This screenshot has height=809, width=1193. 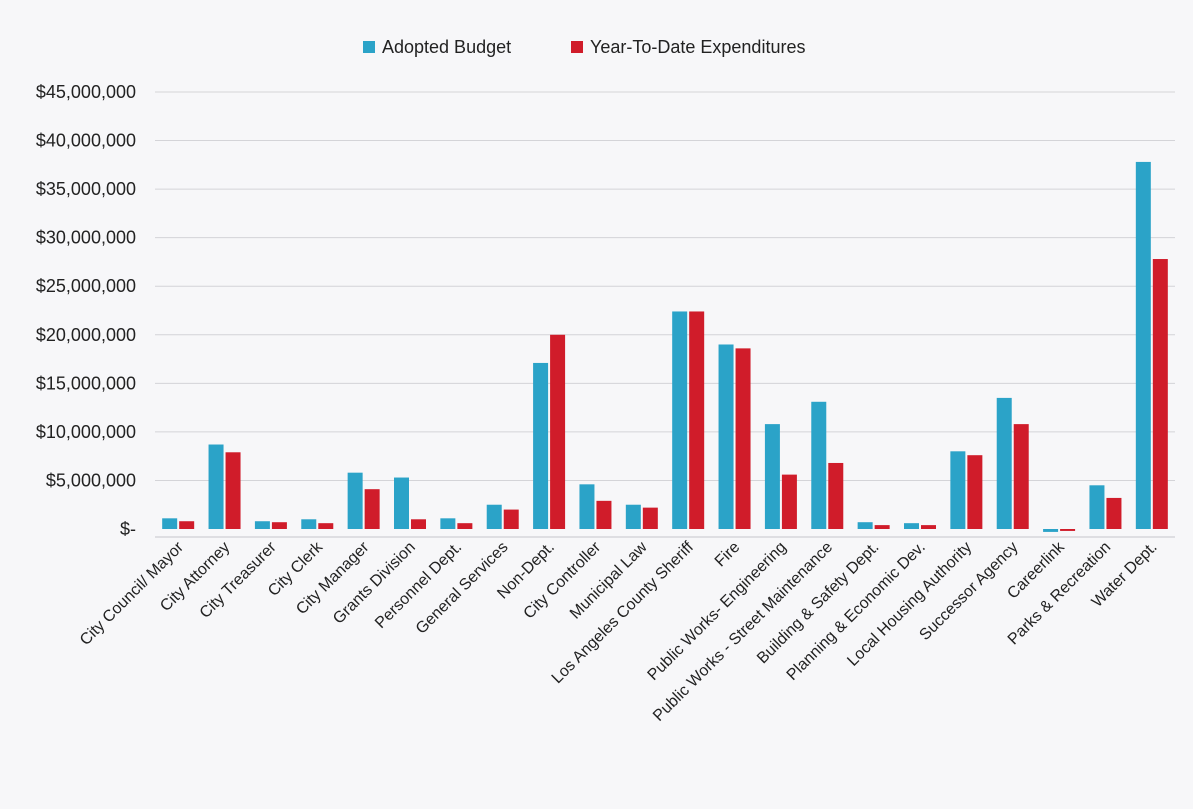 What do you see at coordinates (187, 525) in the screenshot?
I see `bar-ytd-expenditures-city-council-mayor` at bounding box center [187, 525].